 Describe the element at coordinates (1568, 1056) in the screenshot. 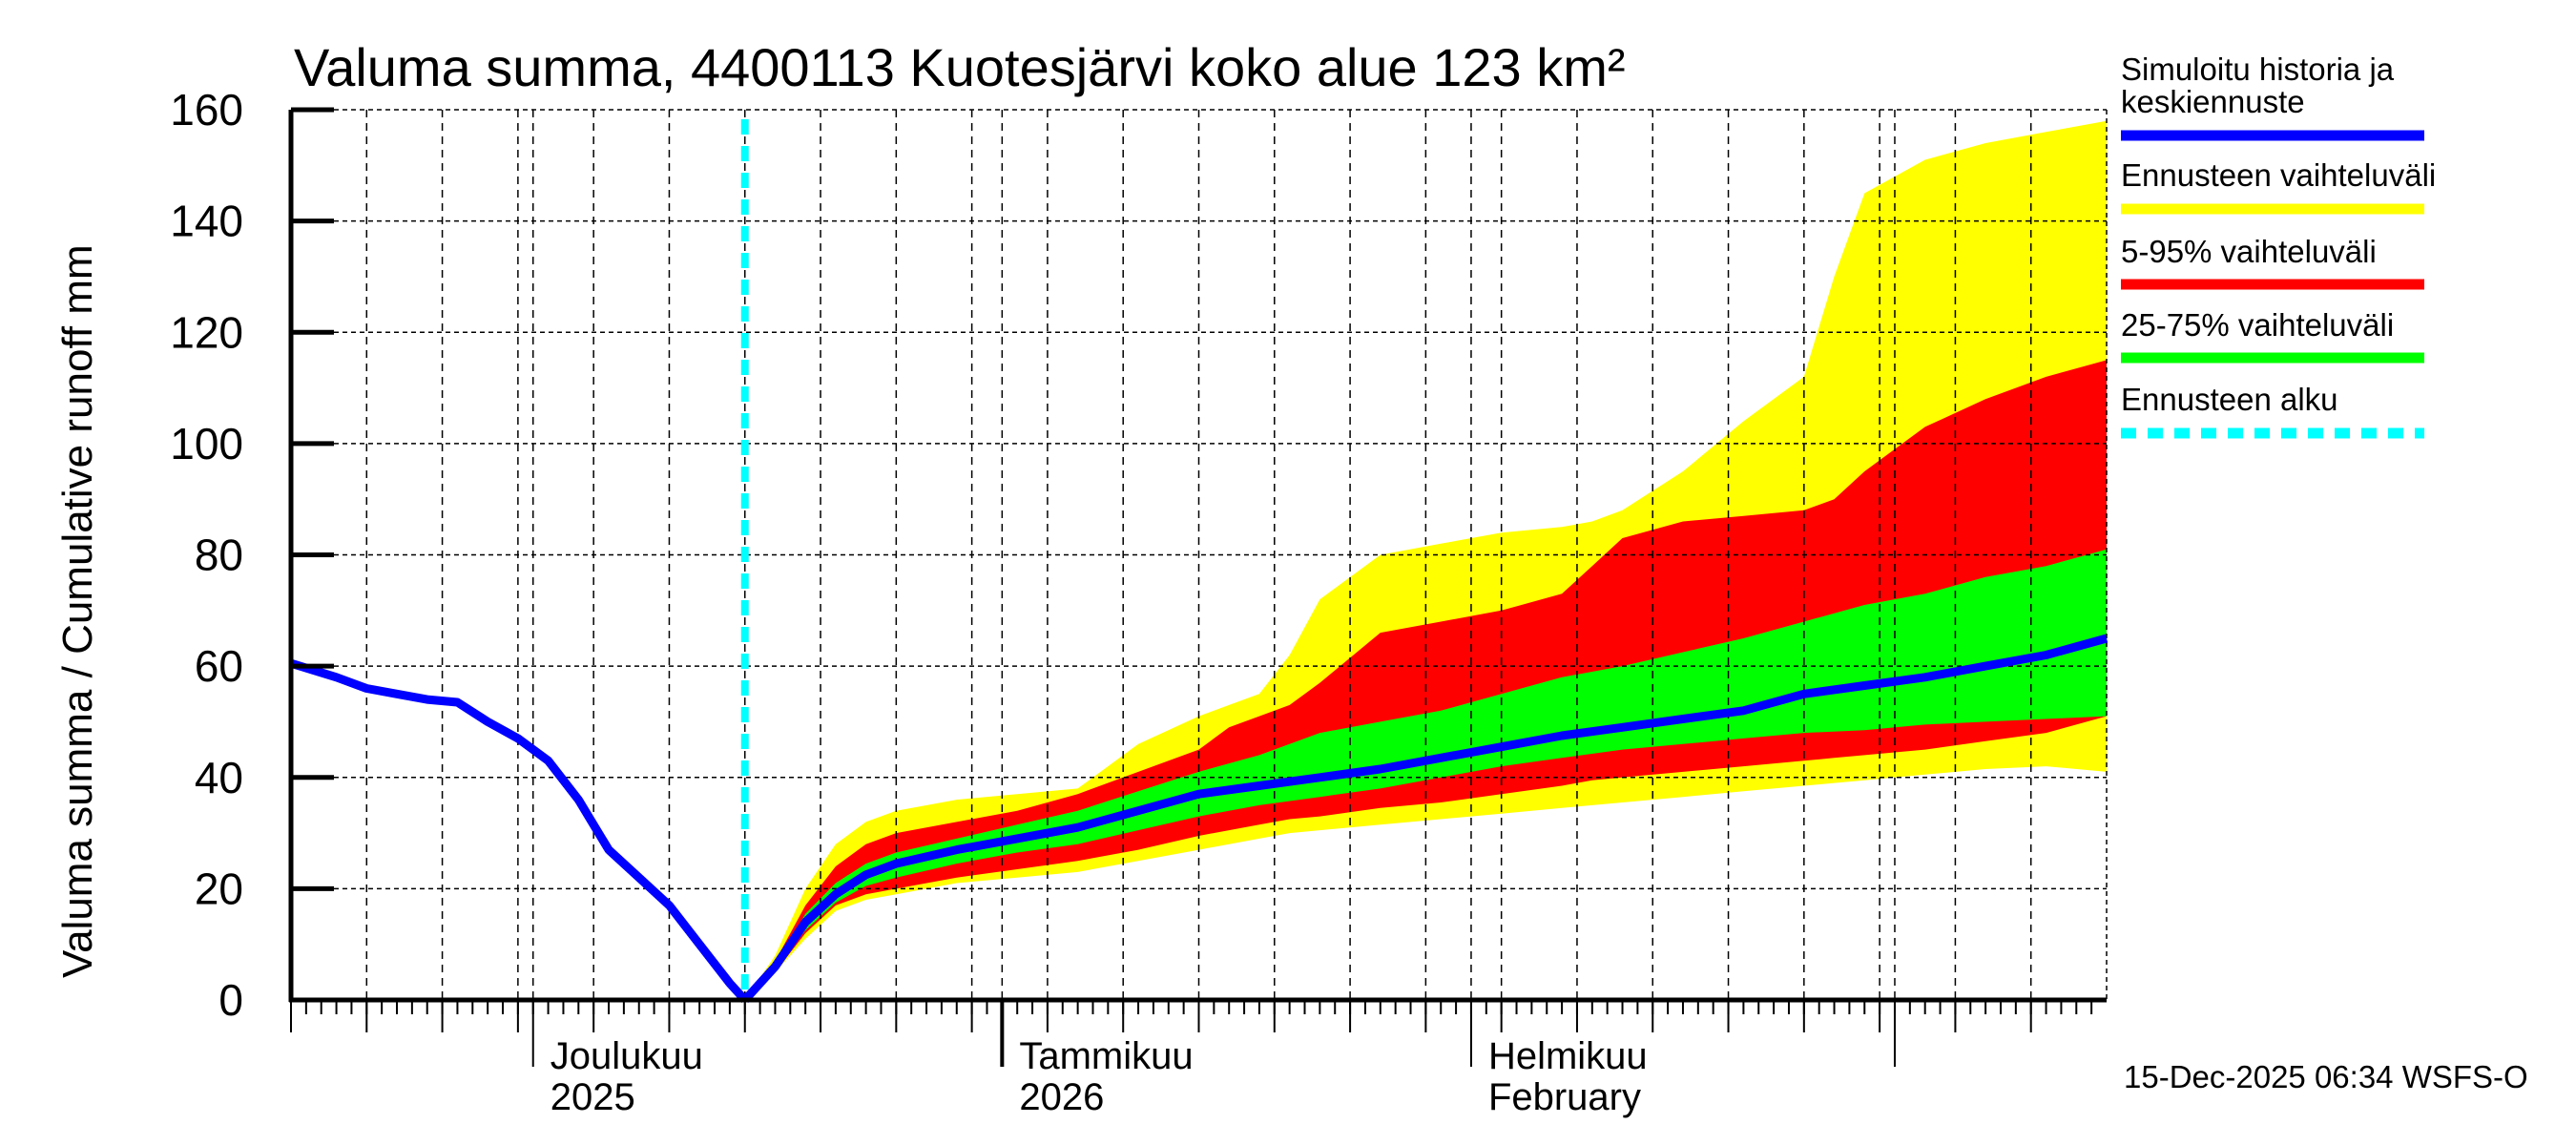

I see `month-label-line1: Helmikuu` at that location.